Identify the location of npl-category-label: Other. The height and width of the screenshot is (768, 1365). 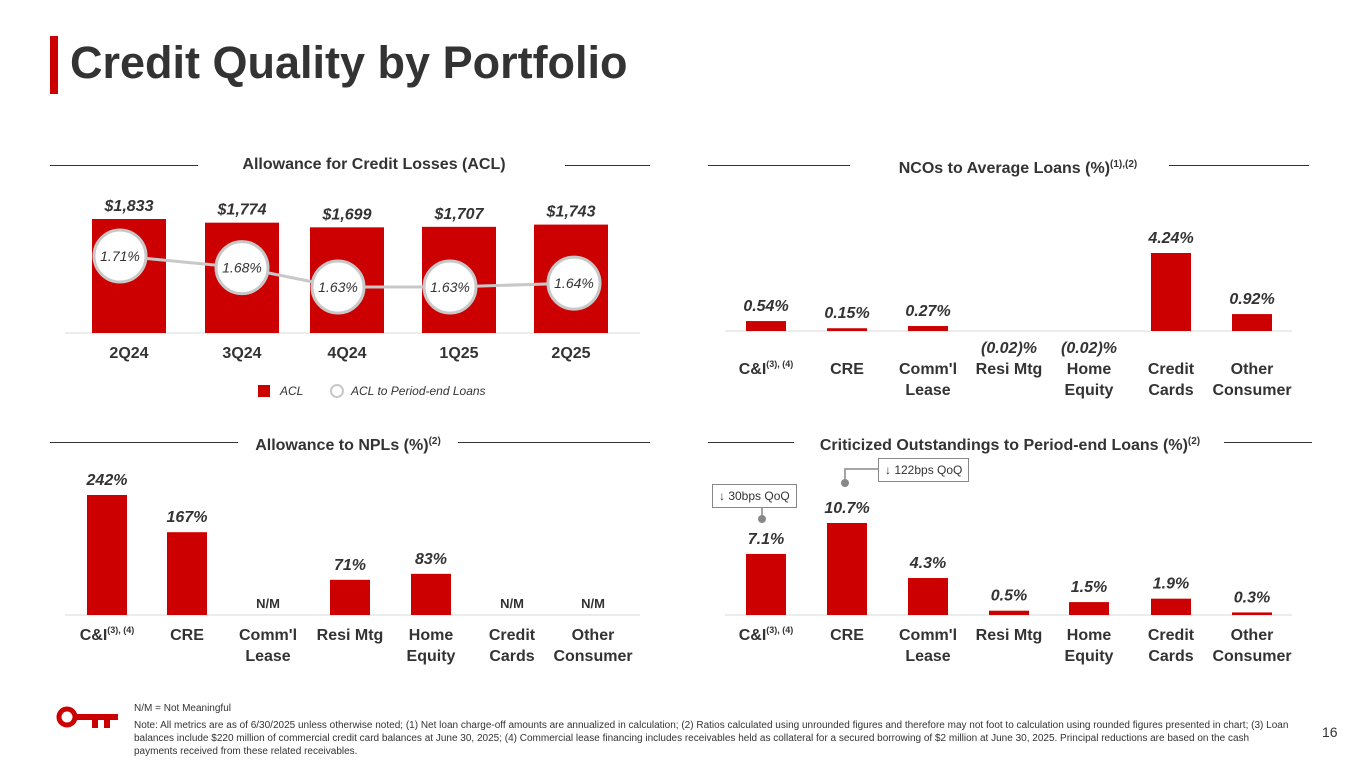
(593, 635).